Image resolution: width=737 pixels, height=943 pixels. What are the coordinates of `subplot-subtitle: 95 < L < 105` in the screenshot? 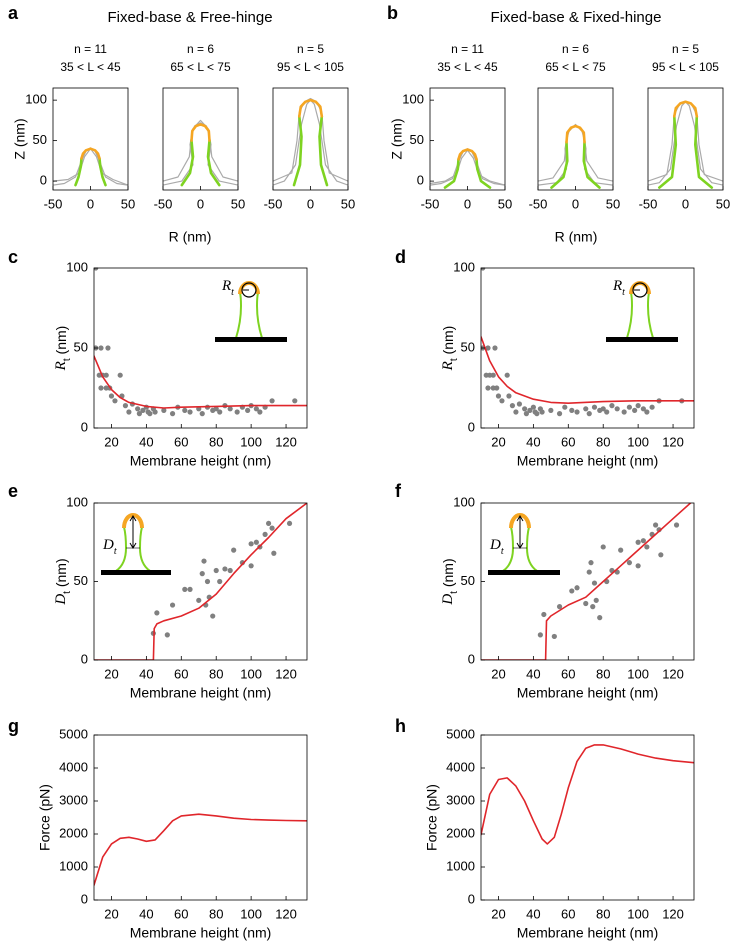 It's located at (310, 67).